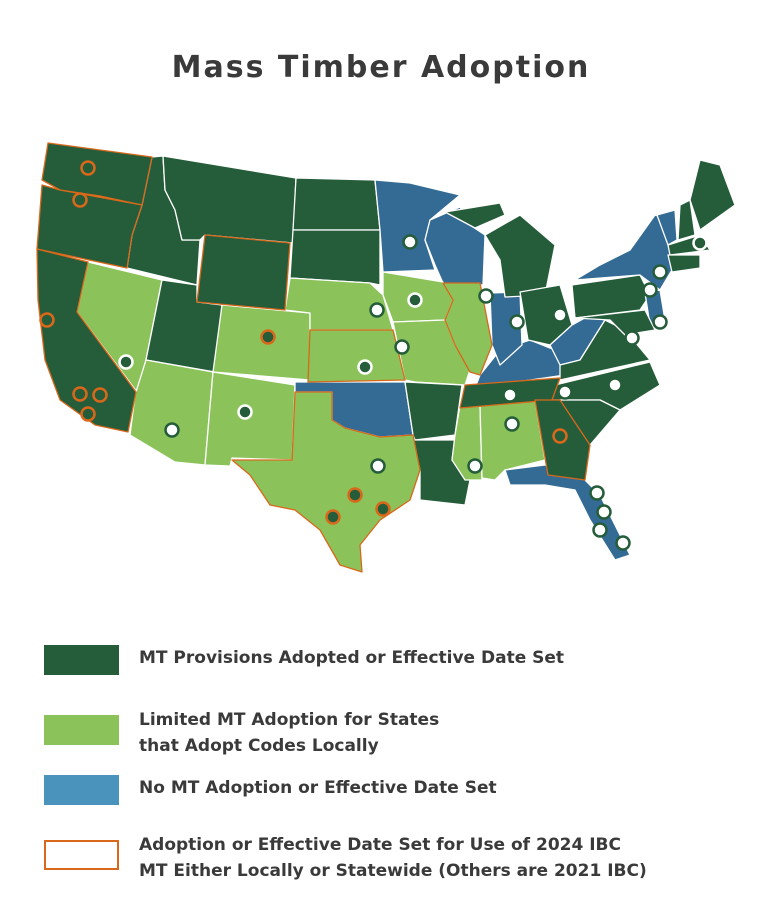 This screenshot has width=762, height=921. What do you see at coordinates (475, 215) in the screenshot?
I see `state-michigan-upper` at bounding box center [475, 215].